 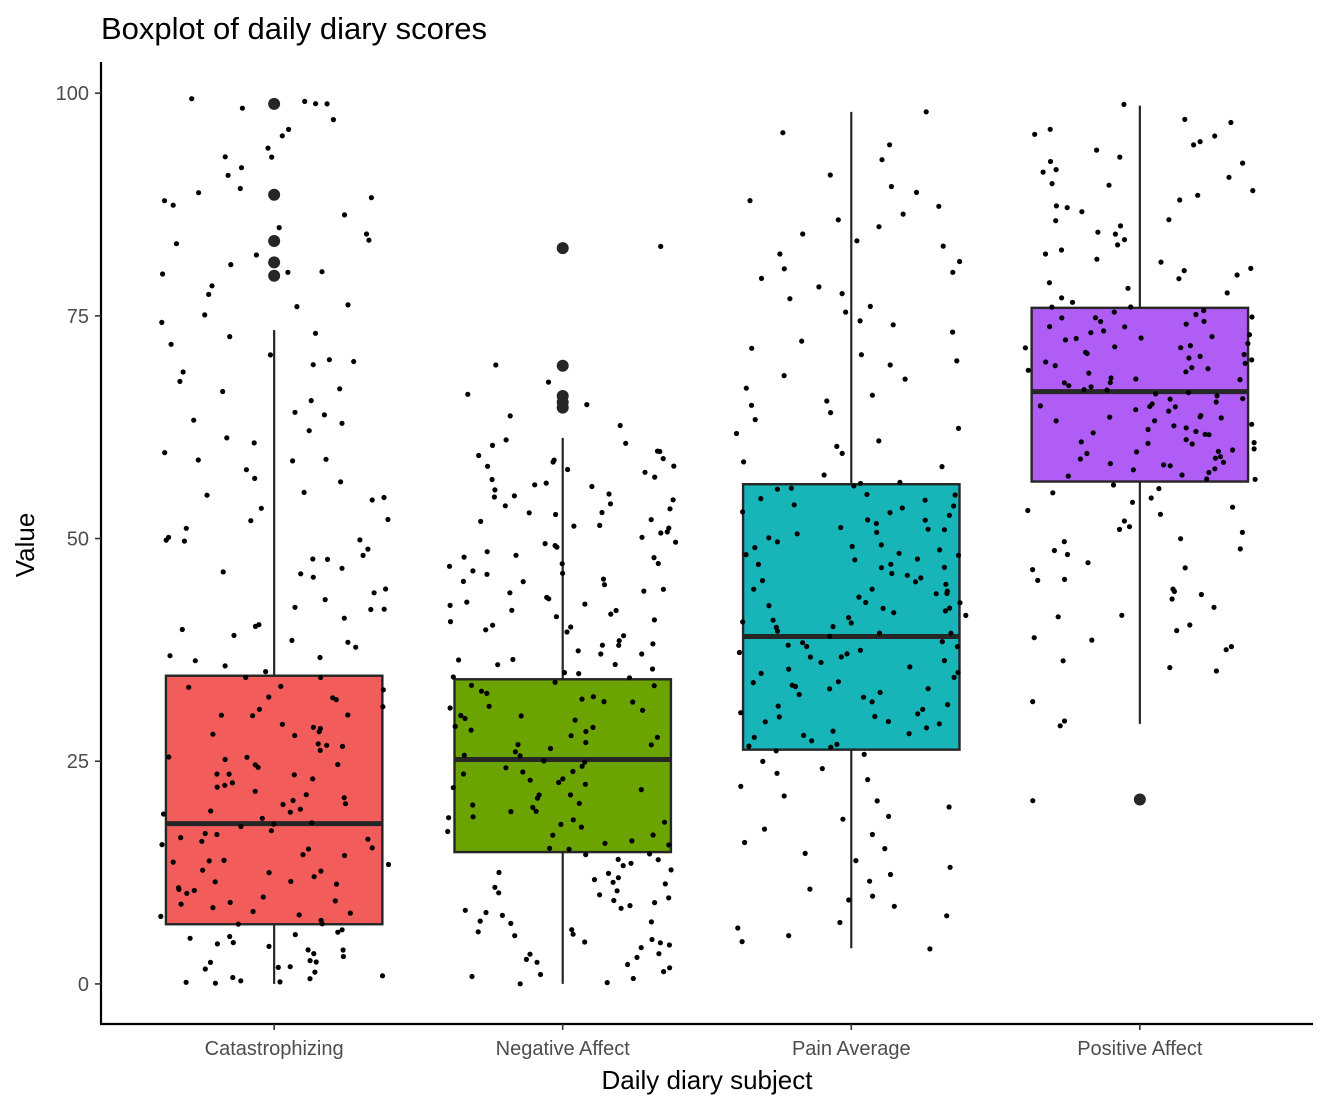 I want to click on y-axis-title: Value, so click(x=25, y=545).